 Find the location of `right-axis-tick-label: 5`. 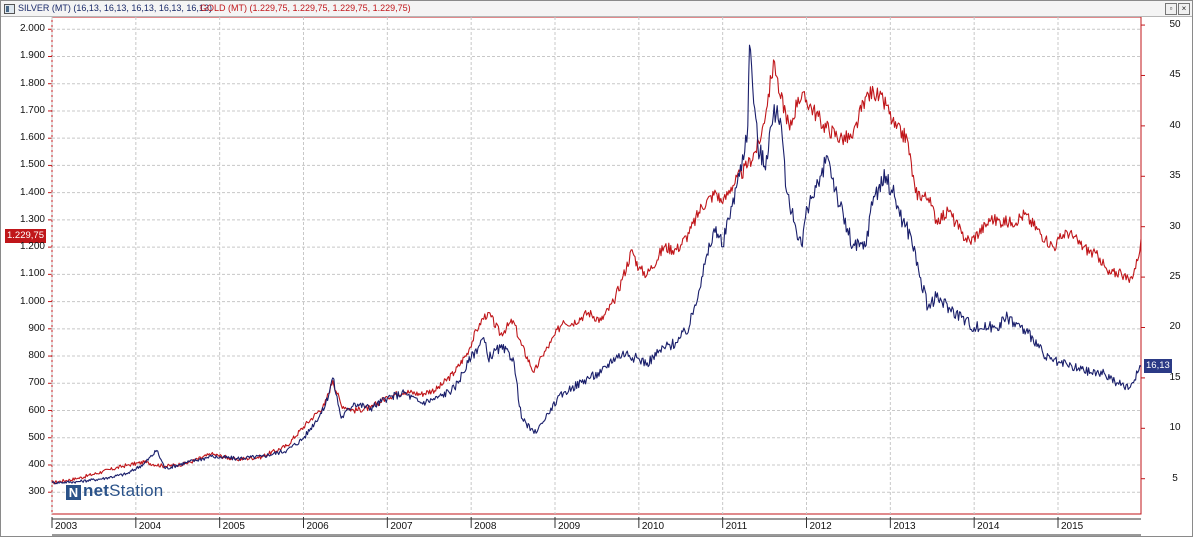

right-axis-tick-label: 5 is located at coordinates (1175, 478).